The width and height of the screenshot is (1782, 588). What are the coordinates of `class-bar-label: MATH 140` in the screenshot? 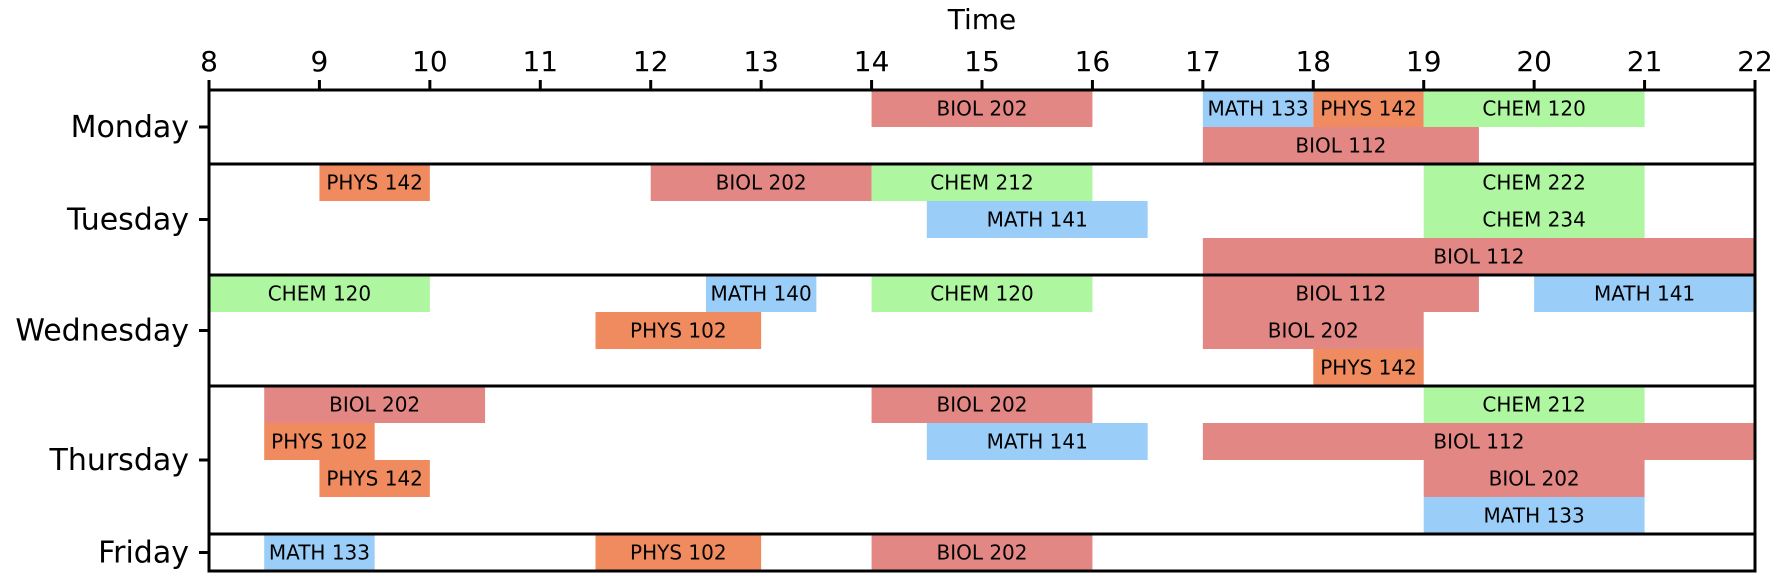 It's located at (761, 294).